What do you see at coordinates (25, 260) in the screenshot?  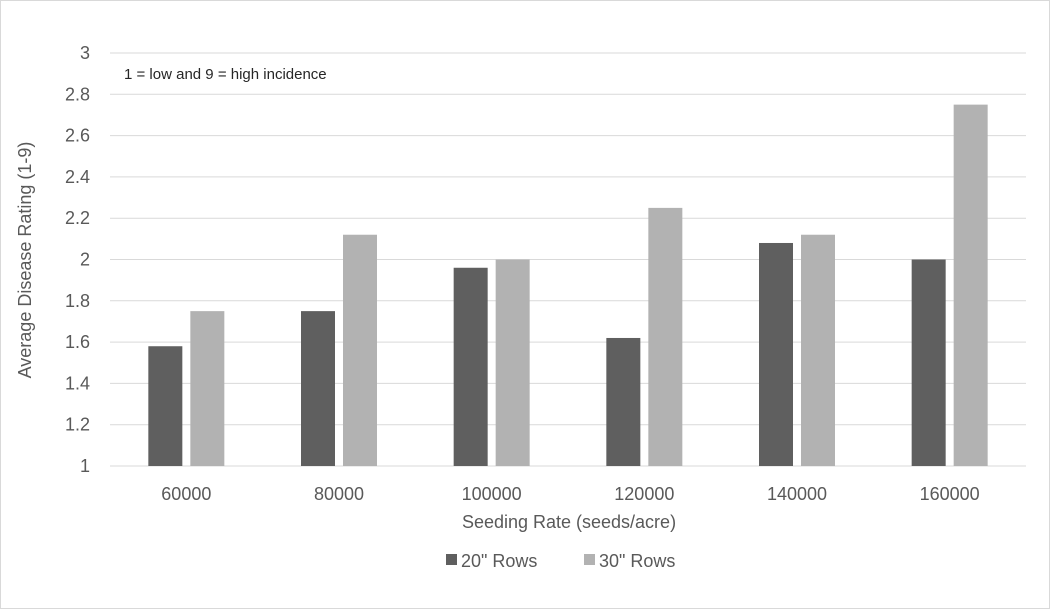 I see `y-axis-title: Average Disease Rating (1-9)` at bounding box center [25, 260].